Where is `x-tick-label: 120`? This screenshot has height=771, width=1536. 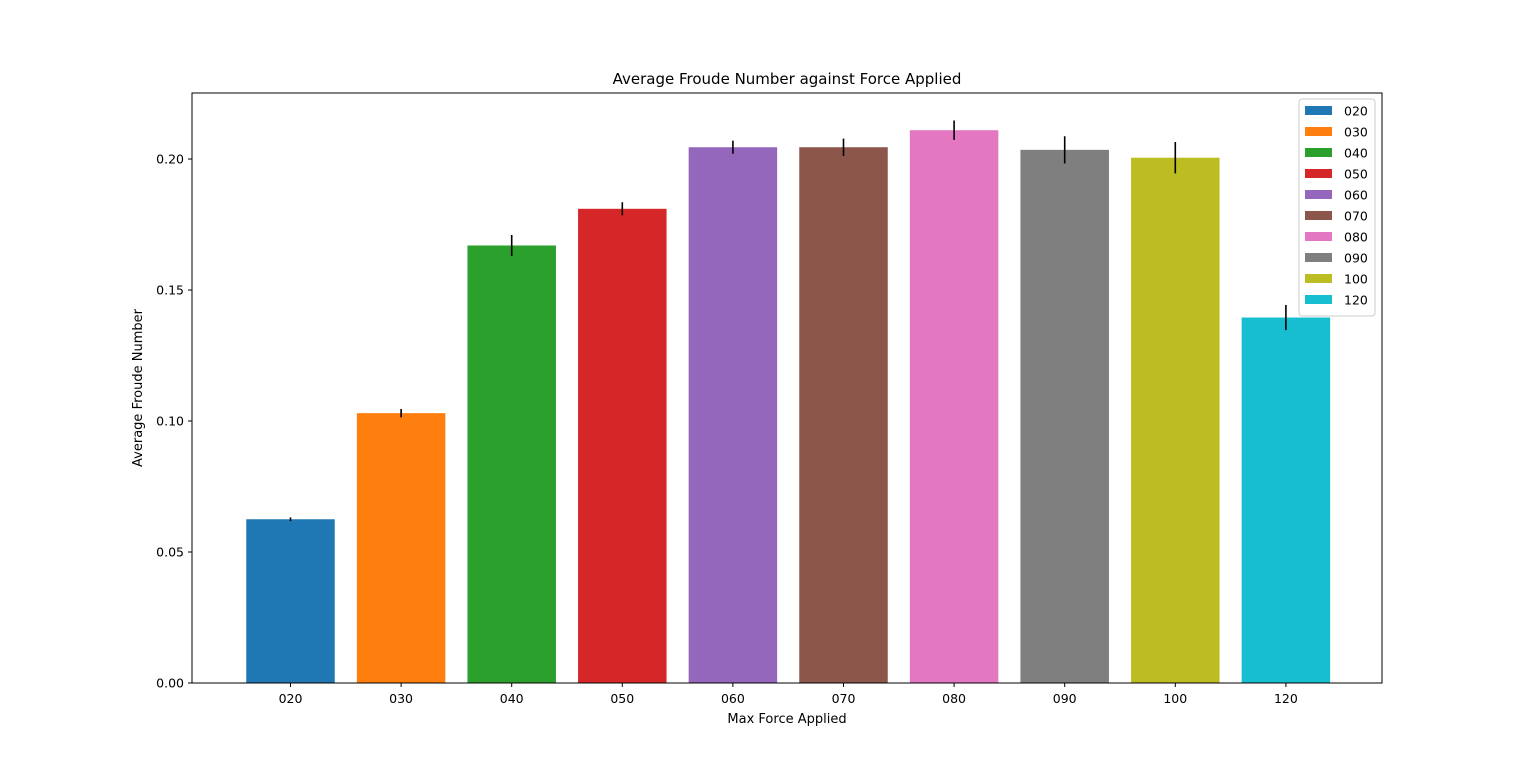 x-tick-label: 120 is located at coordinates (1286, 698).